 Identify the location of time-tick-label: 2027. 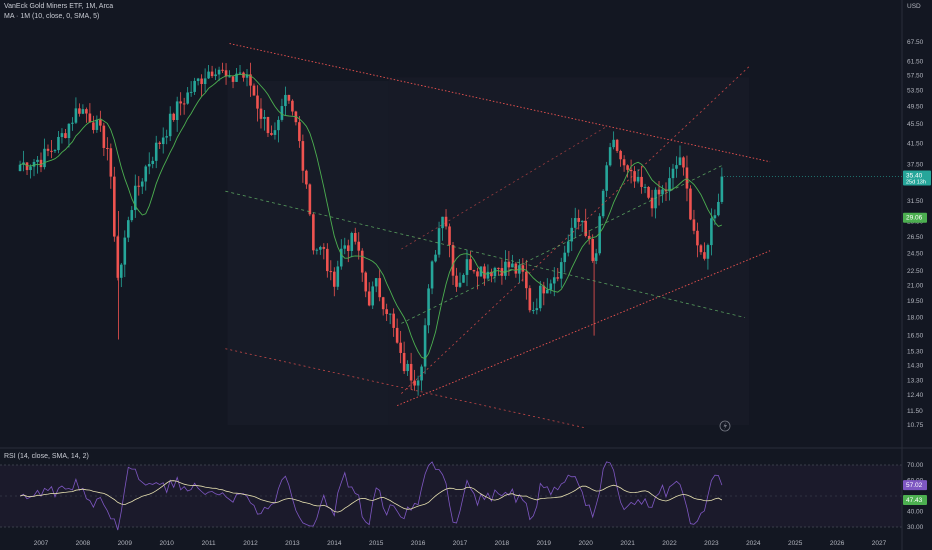
(879, 543).